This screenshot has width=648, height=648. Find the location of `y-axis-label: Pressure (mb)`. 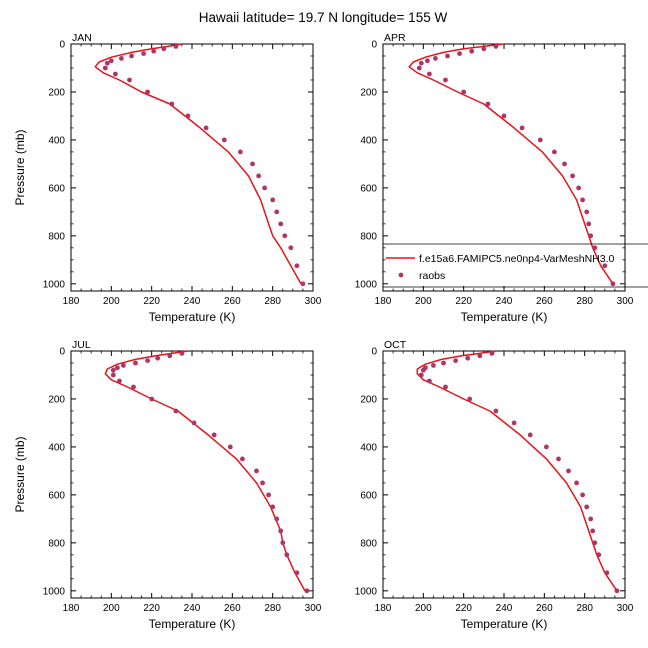

y-axis-label: Pressure (mb) is located at coordinates (20, 474).